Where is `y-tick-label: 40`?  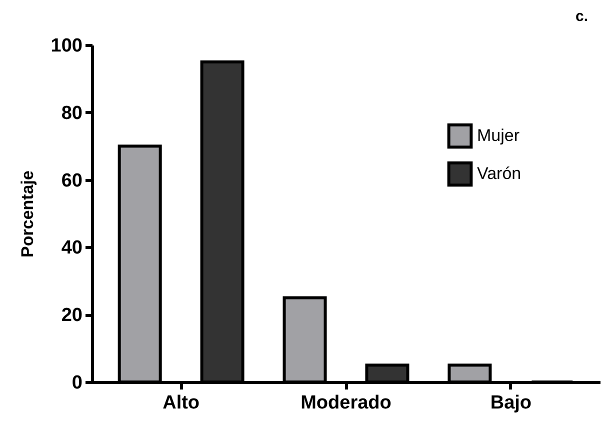
y-tick-label: 40 is located at coordinates (71, 248).